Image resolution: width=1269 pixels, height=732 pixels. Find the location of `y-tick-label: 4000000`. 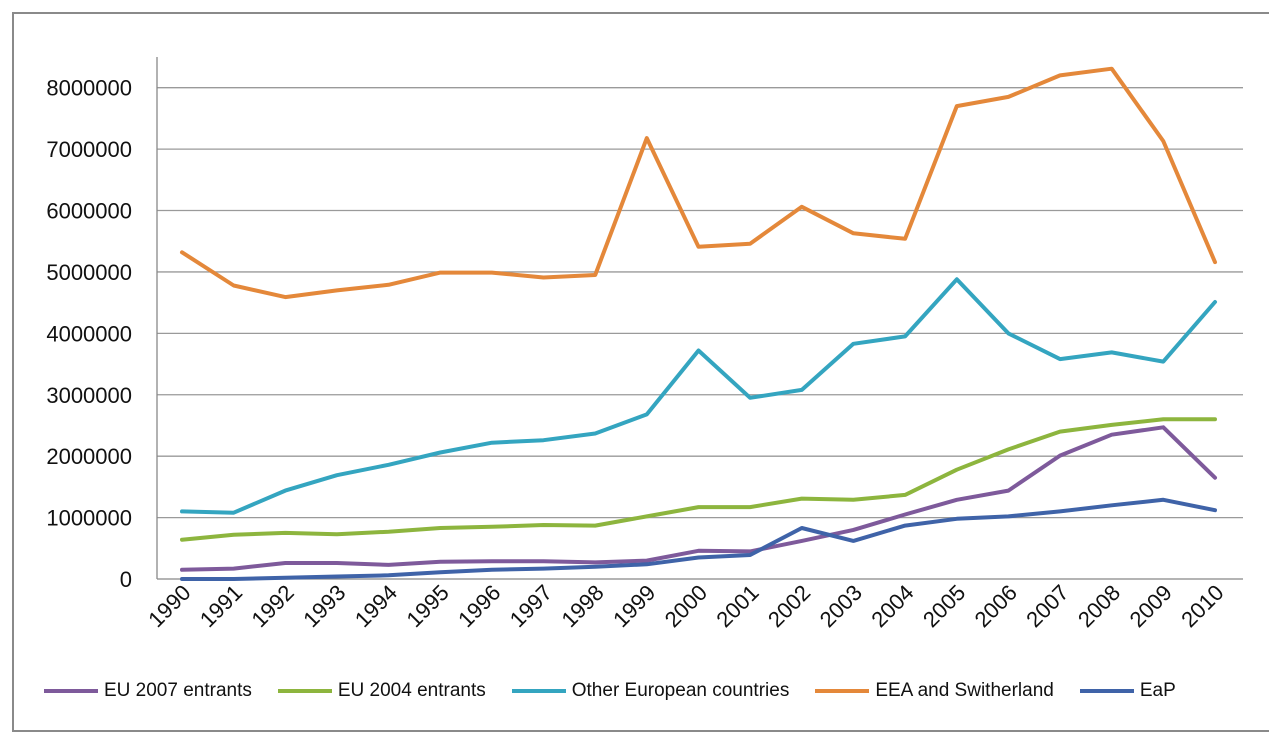

y-tick-label: 4000000 is located at coordinates (89, 333).